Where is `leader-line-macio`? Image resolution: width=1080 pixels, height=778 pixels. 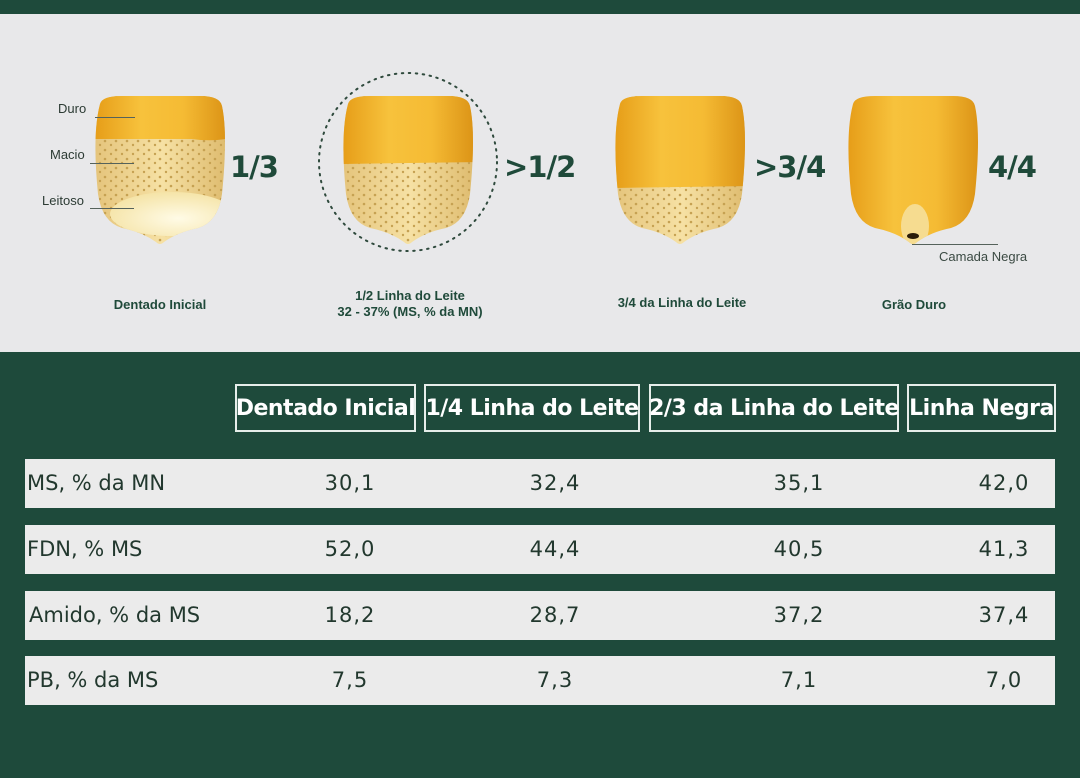
leader-line-macio is located at coordinates (112, 163).